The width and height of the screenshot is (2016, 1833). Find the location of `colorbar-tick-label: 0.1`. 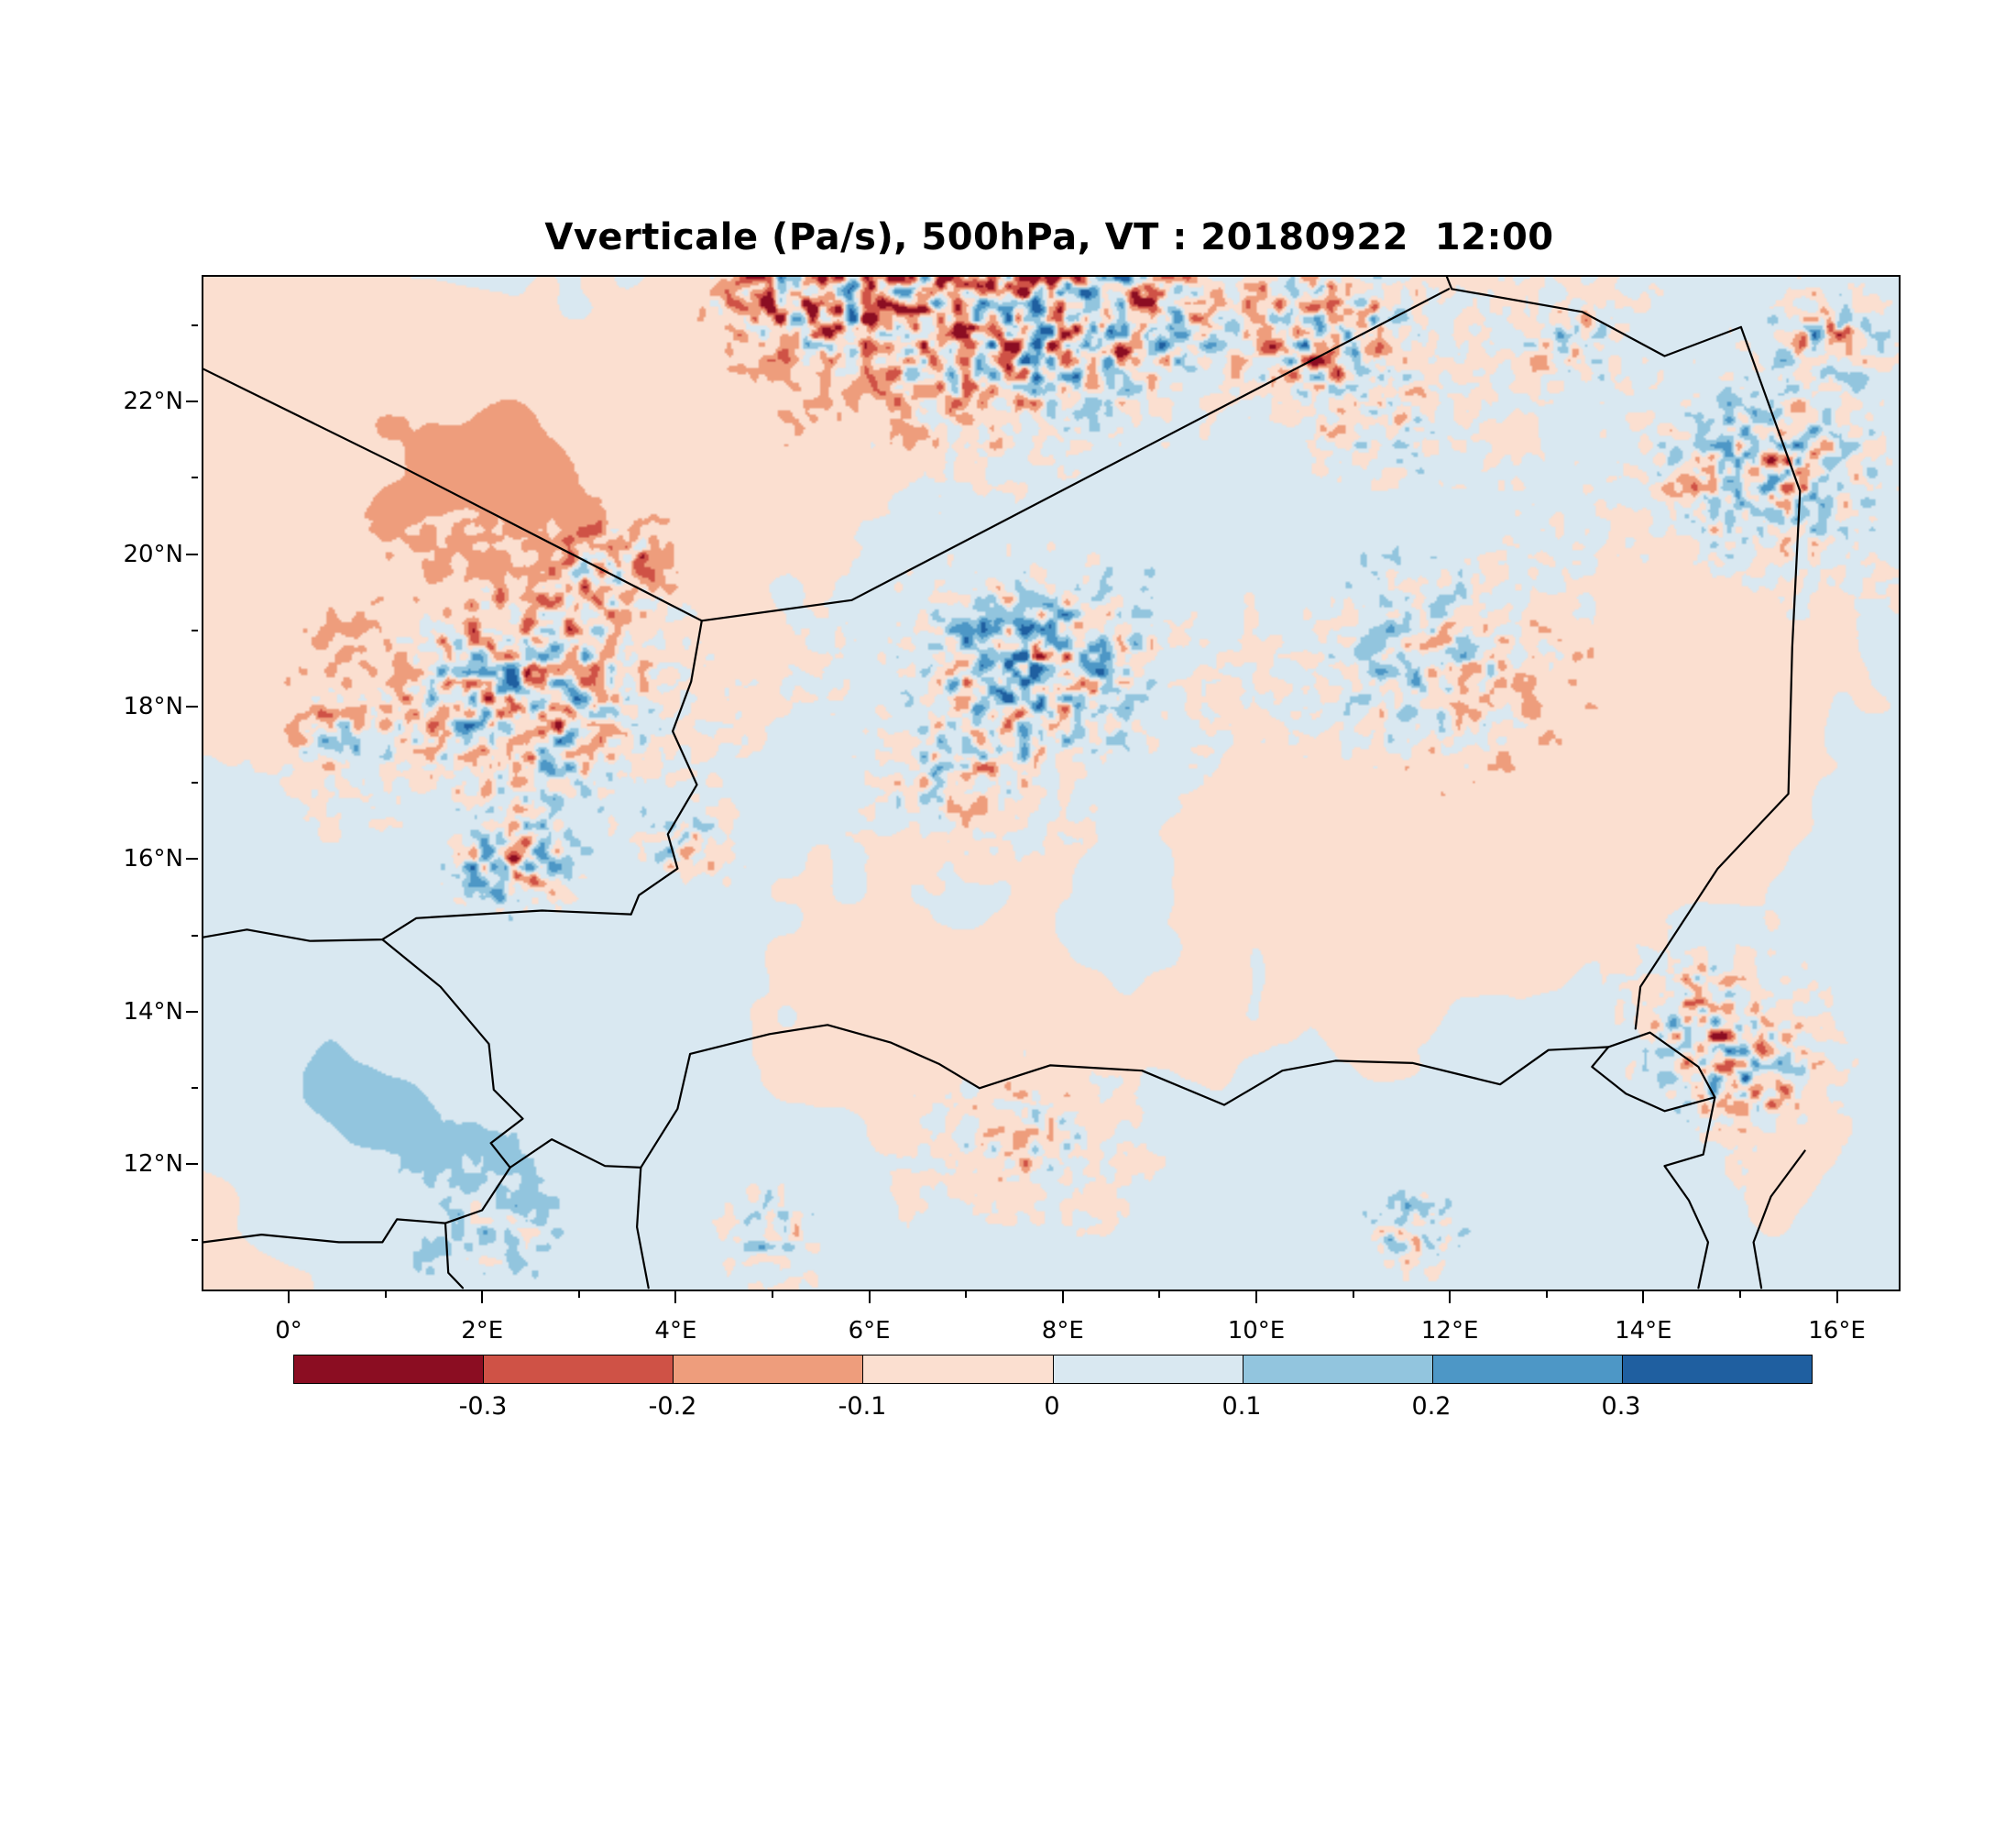

colorbar-tick-label: 0.1 is located at coordinates (1242, 1406).